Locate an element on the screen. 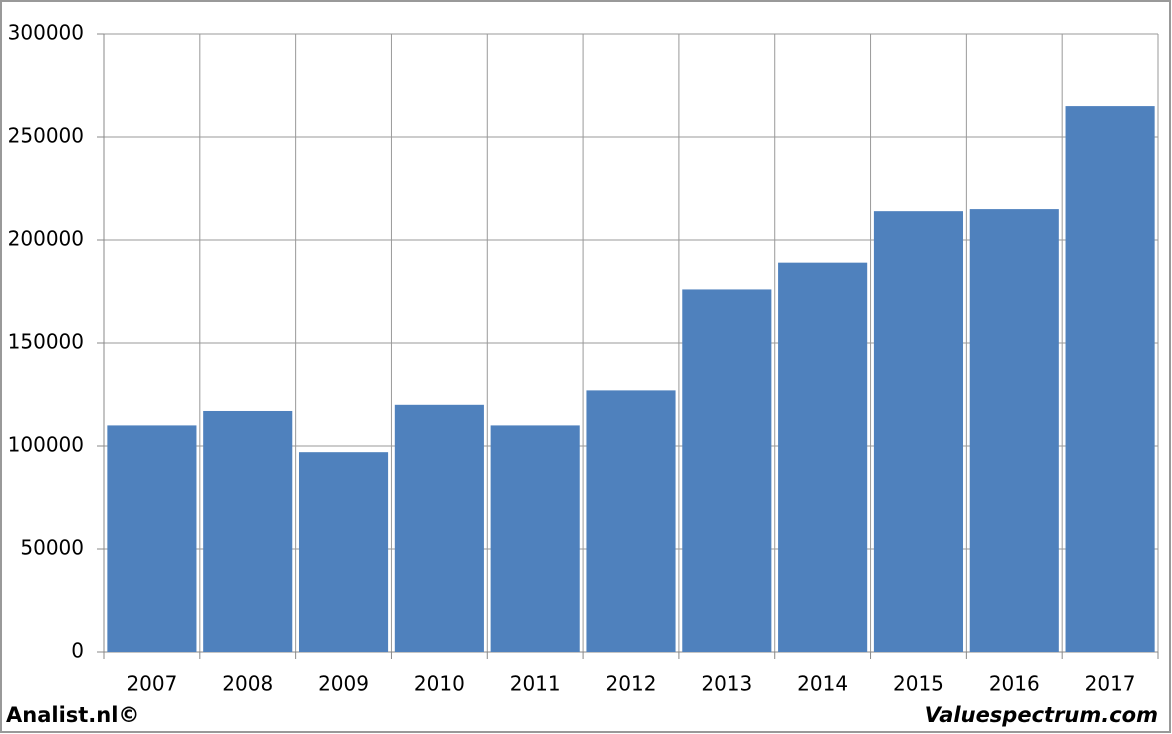 The height and width of the screenshot is (734, 1172). x-tick-label: 2012 is located at coordinates (631, 684).